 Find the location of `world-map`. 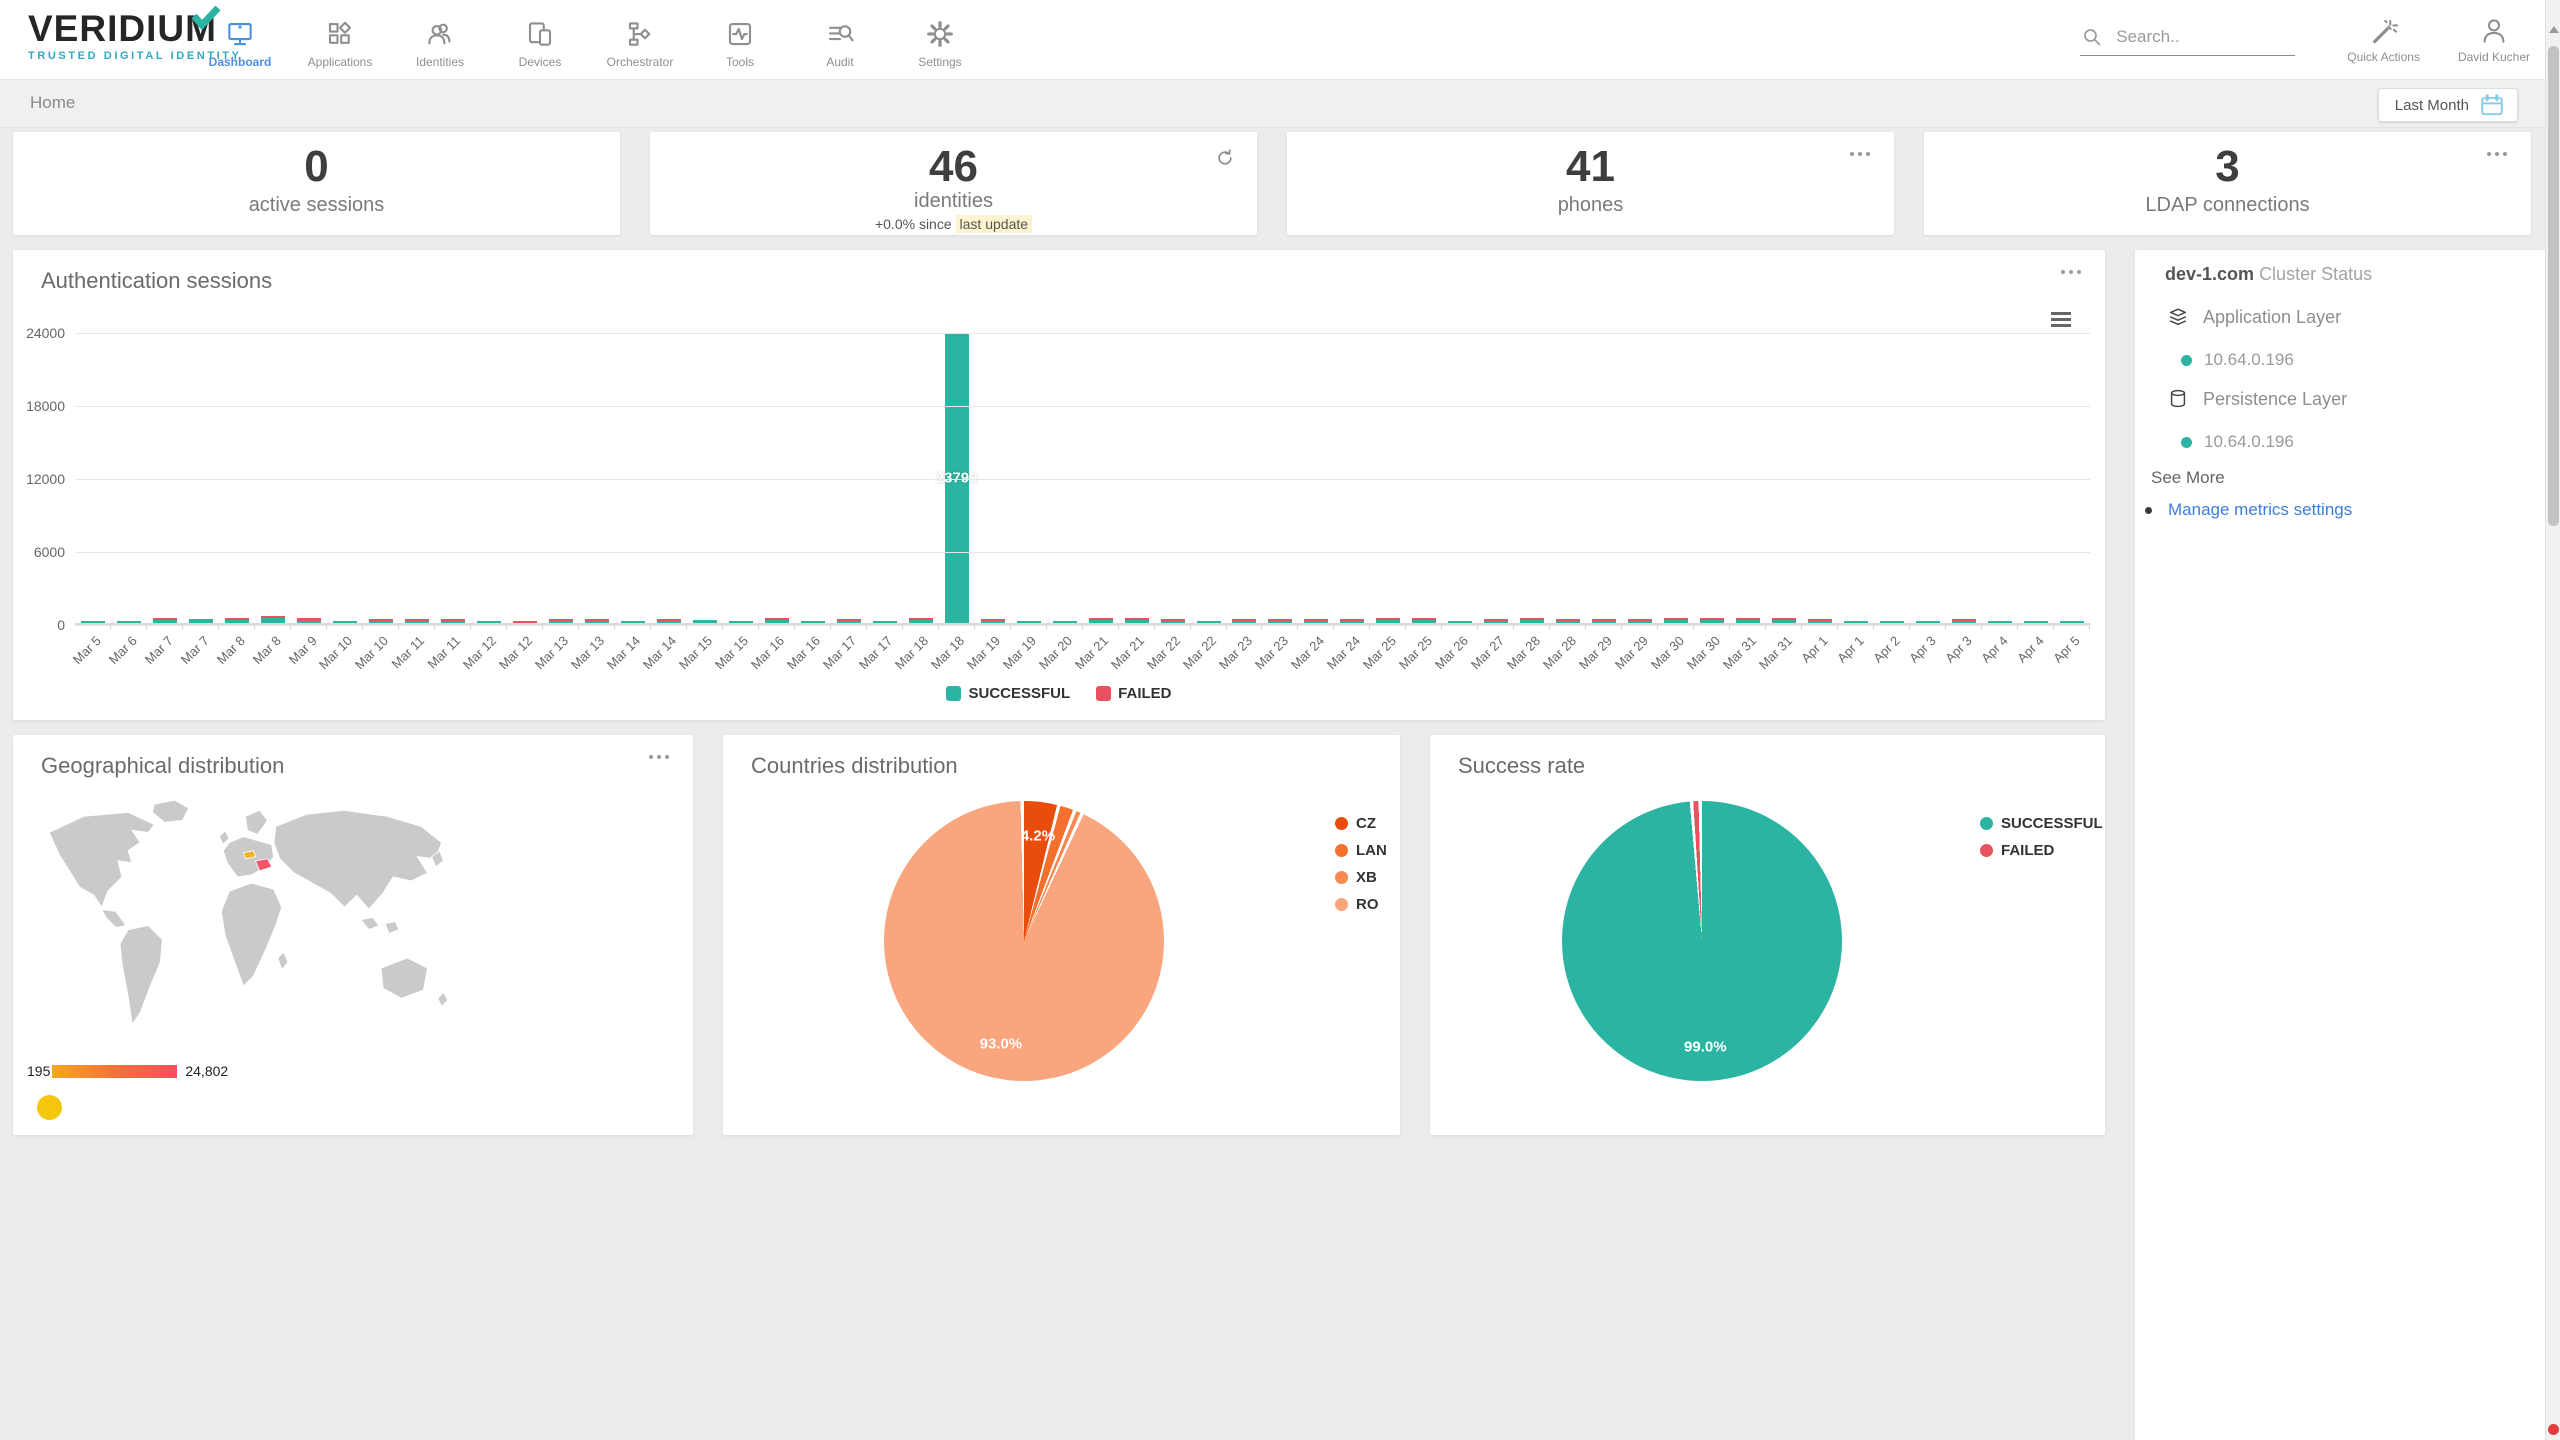

world-map is located at coordinates (252, 922).